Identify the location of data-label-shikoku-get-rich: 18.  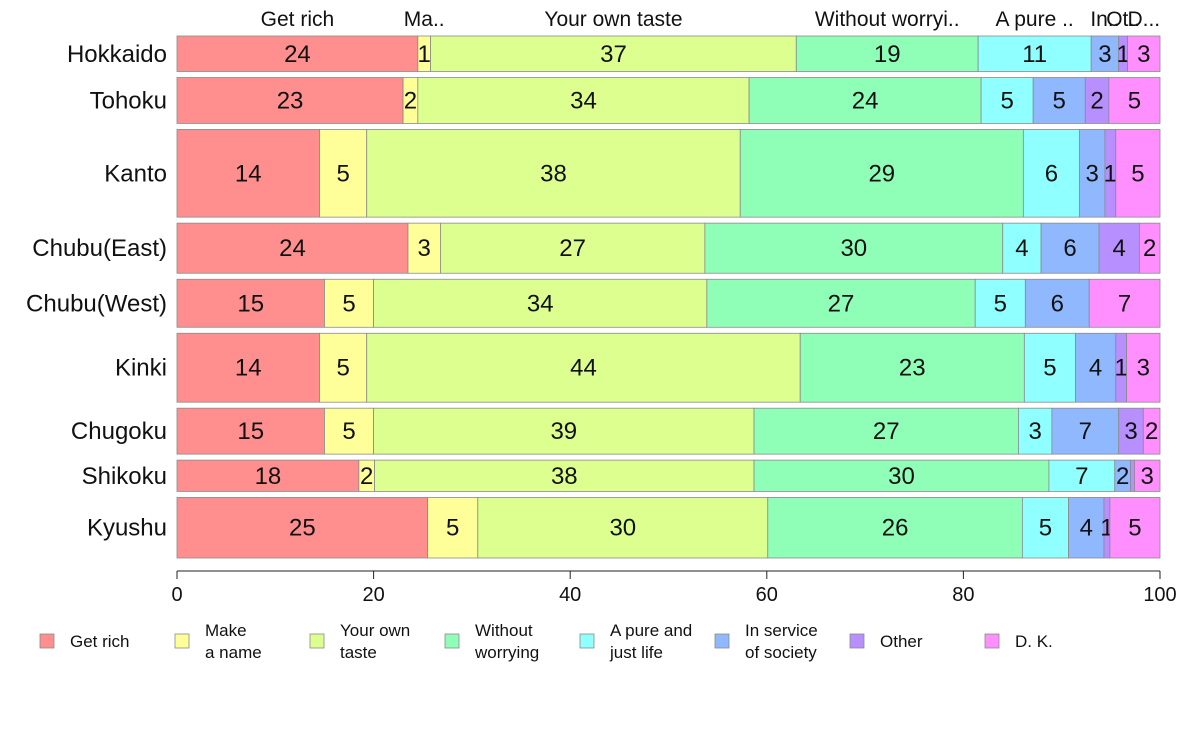
(268, 476).